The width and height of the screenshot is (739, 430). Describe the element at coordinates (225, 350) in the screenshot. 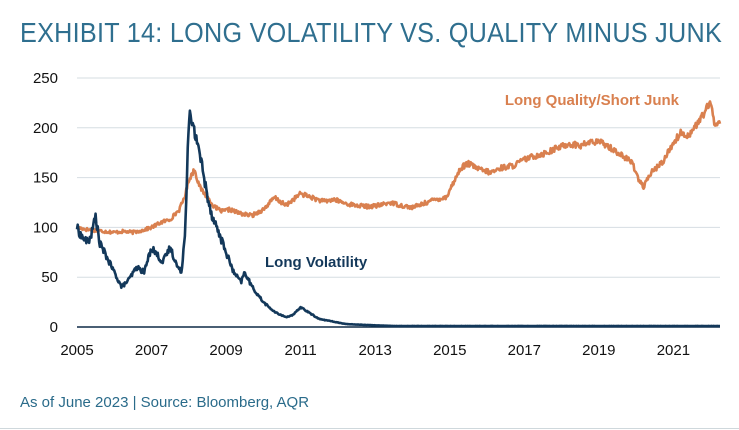

I see `x-tick-label: 2009` at that location.